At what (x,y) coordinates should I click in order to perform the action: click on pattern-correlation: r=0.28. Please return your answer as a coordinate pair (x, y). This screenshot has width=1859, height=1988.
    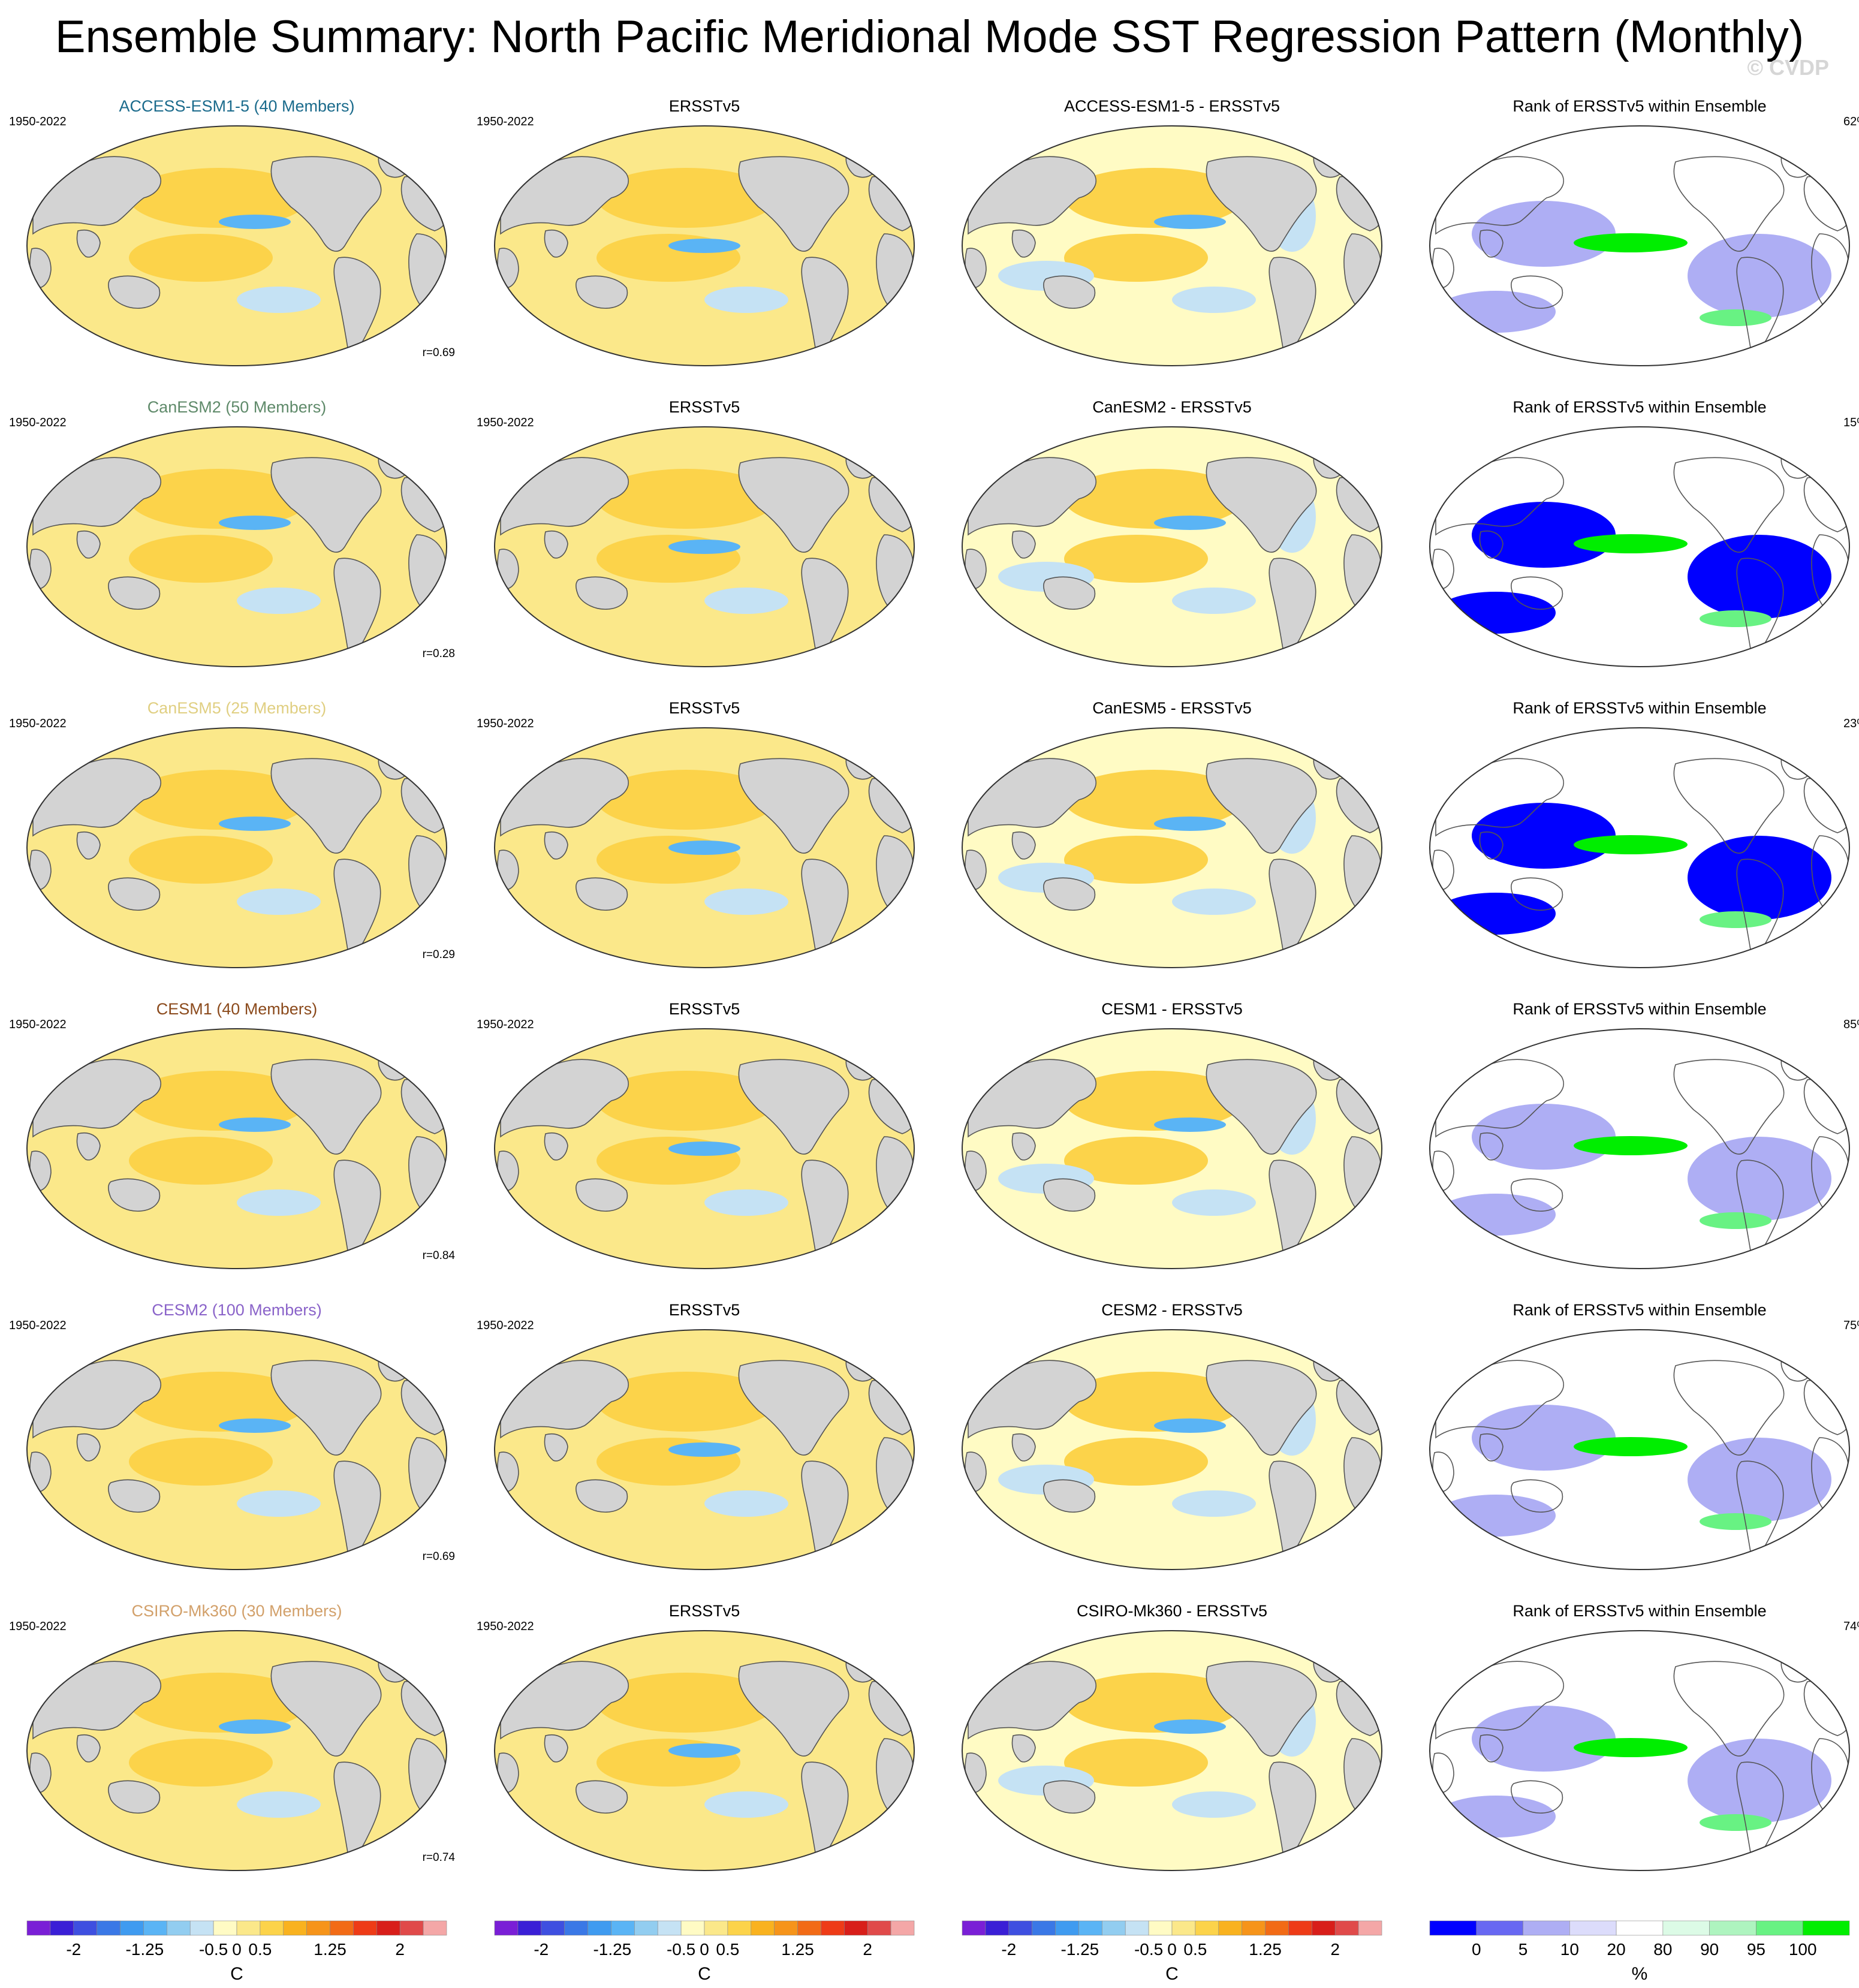
    Looking at the image, I should click on (438, 653).